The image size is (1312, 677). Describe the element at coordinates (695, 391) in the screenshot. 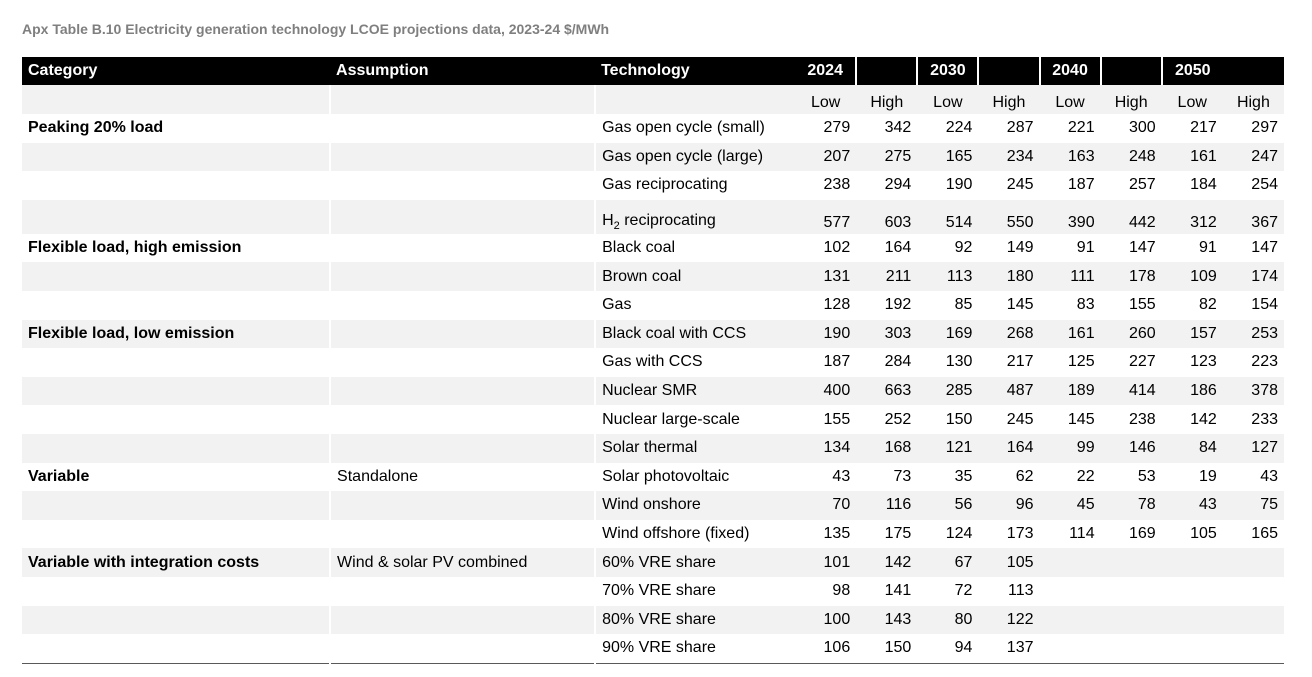

I see `cell-technology: Nuclear SMR` at that location.